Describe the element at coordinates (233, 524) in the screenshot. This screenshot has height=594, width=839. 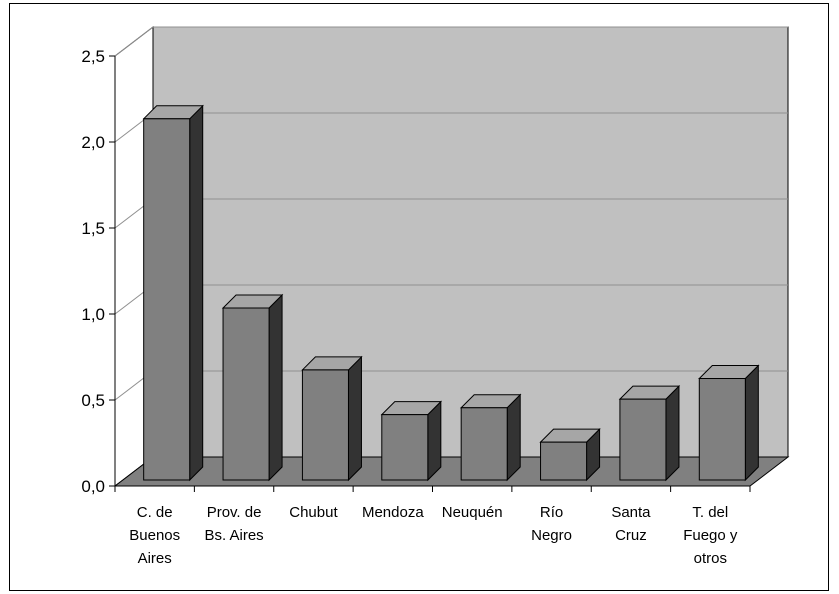
I see `x-tick-label: Prov. de Bs. Aires` at that location.